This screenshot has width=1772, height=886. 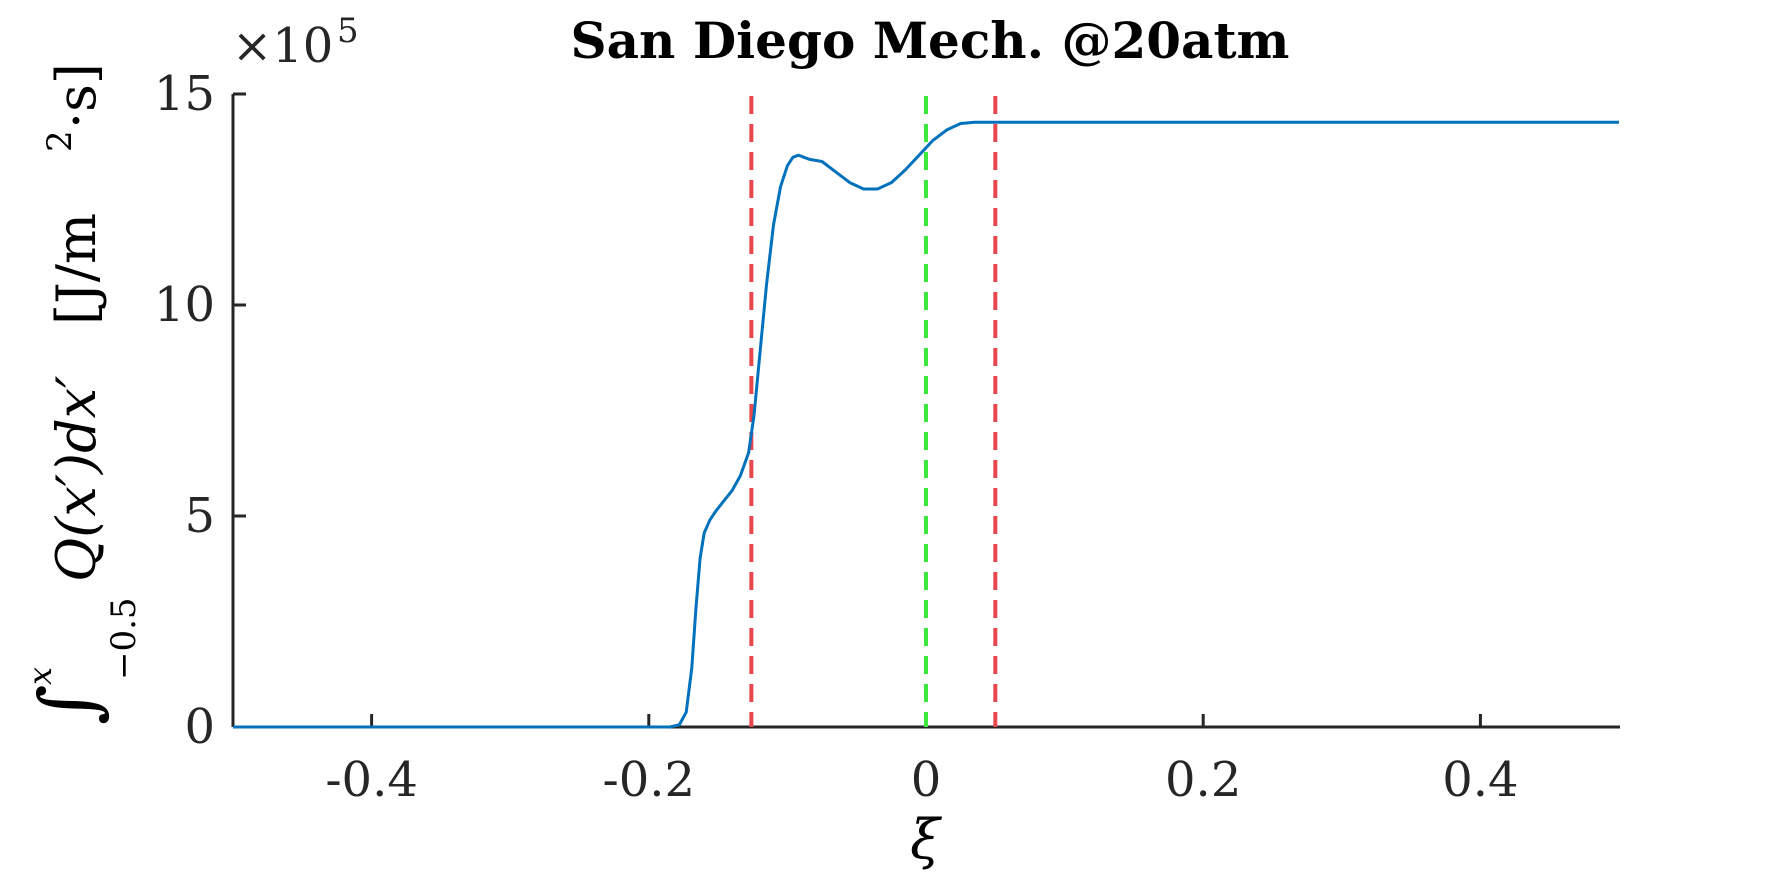 What do you see at coordinates (930, 40) in the screenshot?
I see `chart-title: San Diego Mech. @20atm` at bounding box center [930, 40].